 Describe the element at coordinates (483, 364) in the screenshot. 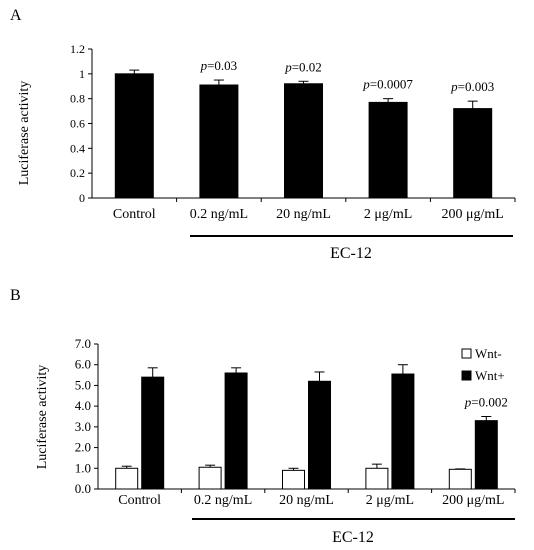

I see `panel-b-legend: Wnt- Wnt+` at that location.